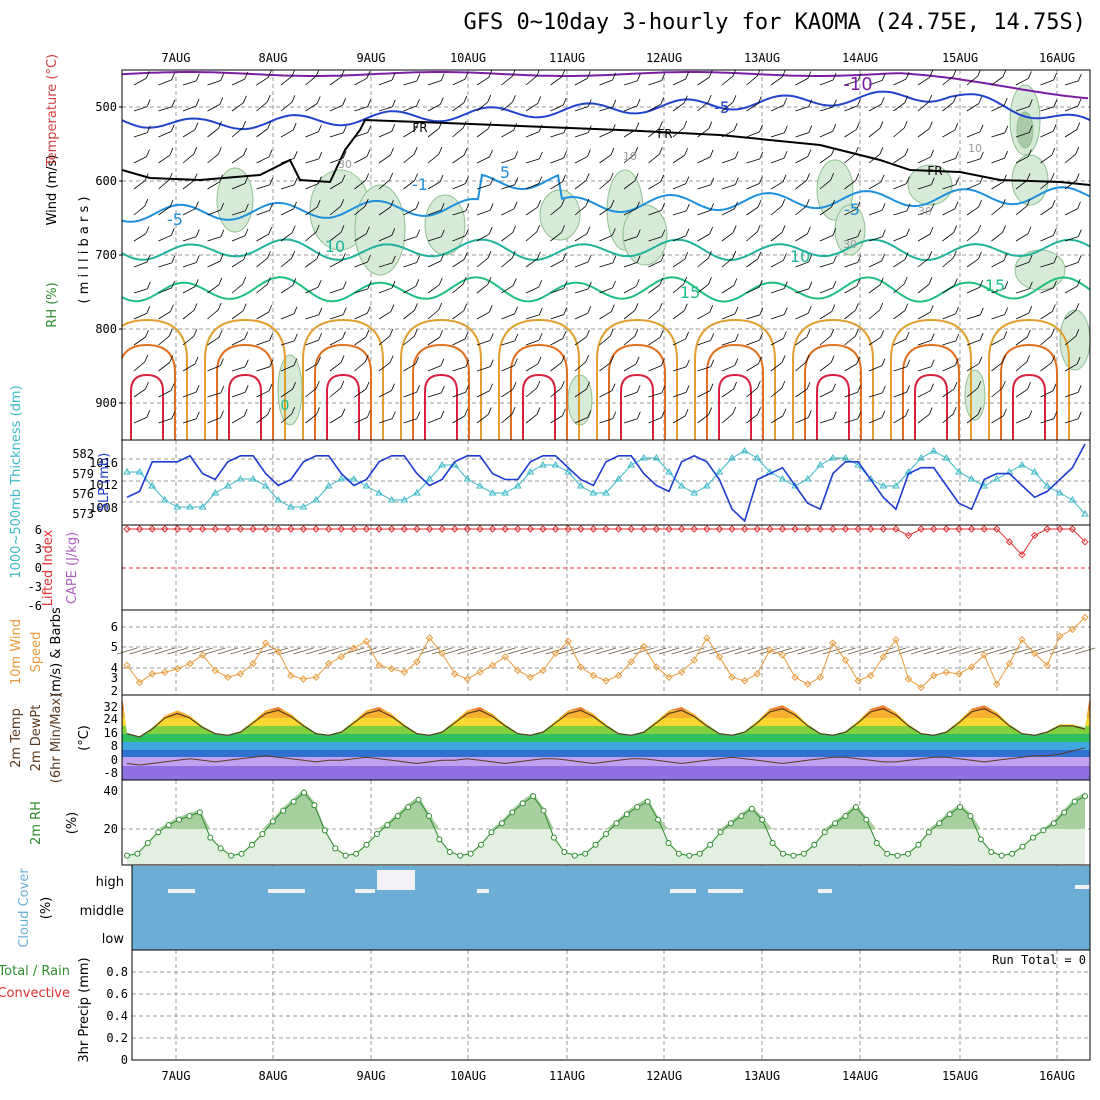 The width and height of the screenshot is (1100, 1100). What do you see at coordinates (1039, 960) in the screenshot?
I see `run-total: Run Total = 0` at bounding box center [1039, 960].